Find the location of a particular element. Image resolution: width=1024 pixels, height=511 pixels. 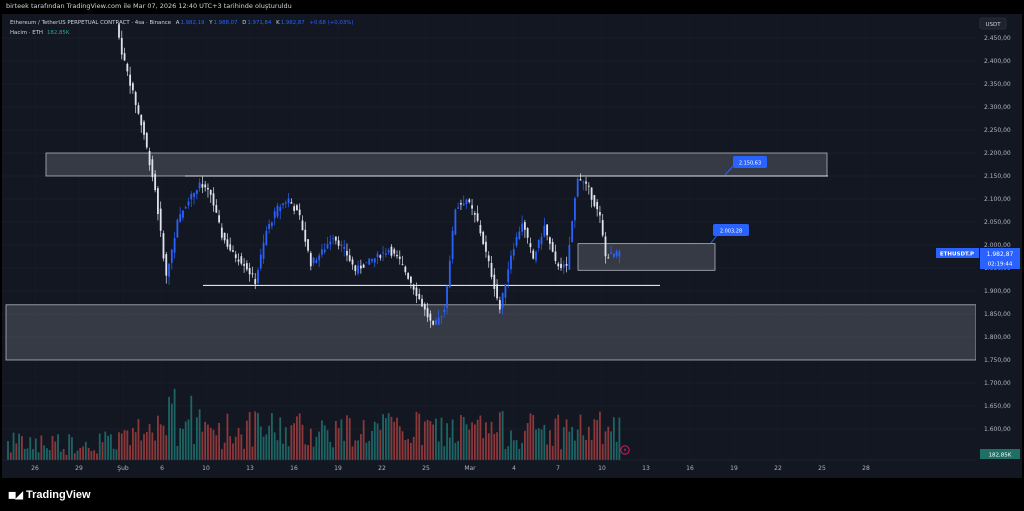

price-tick-label: 2.000,00 is located at coordinates (997, 245).